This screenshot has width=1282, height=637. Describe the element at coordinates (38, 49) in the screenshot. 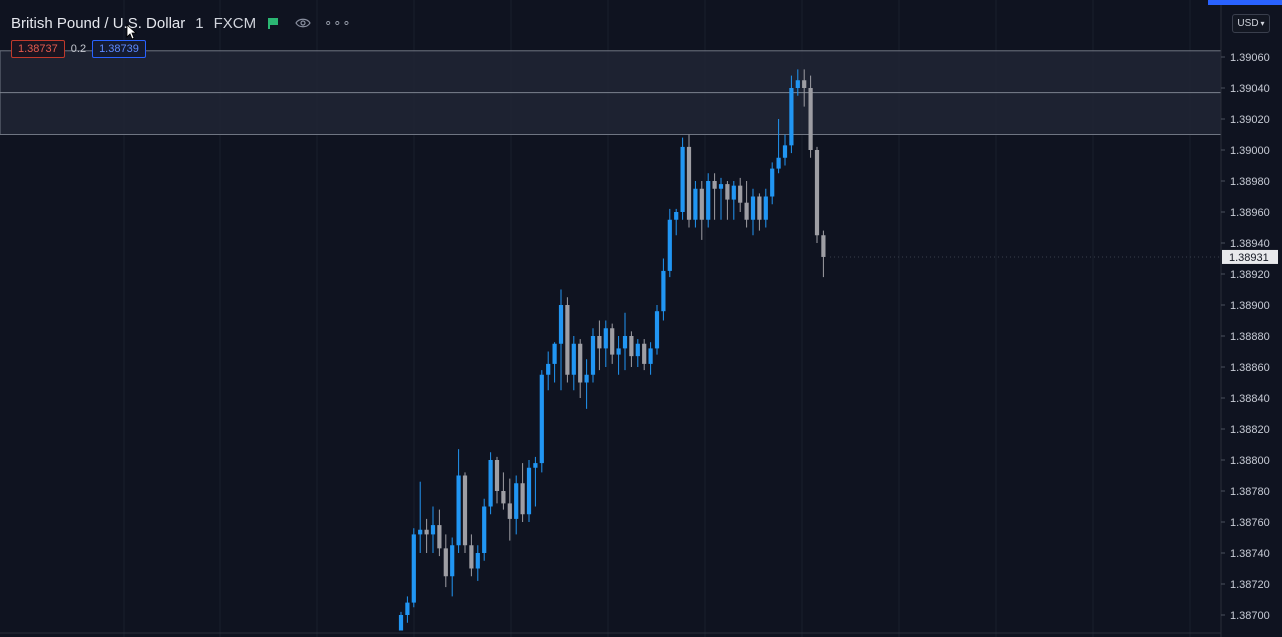

I see `bid-price-button: 1.38737` at that location.